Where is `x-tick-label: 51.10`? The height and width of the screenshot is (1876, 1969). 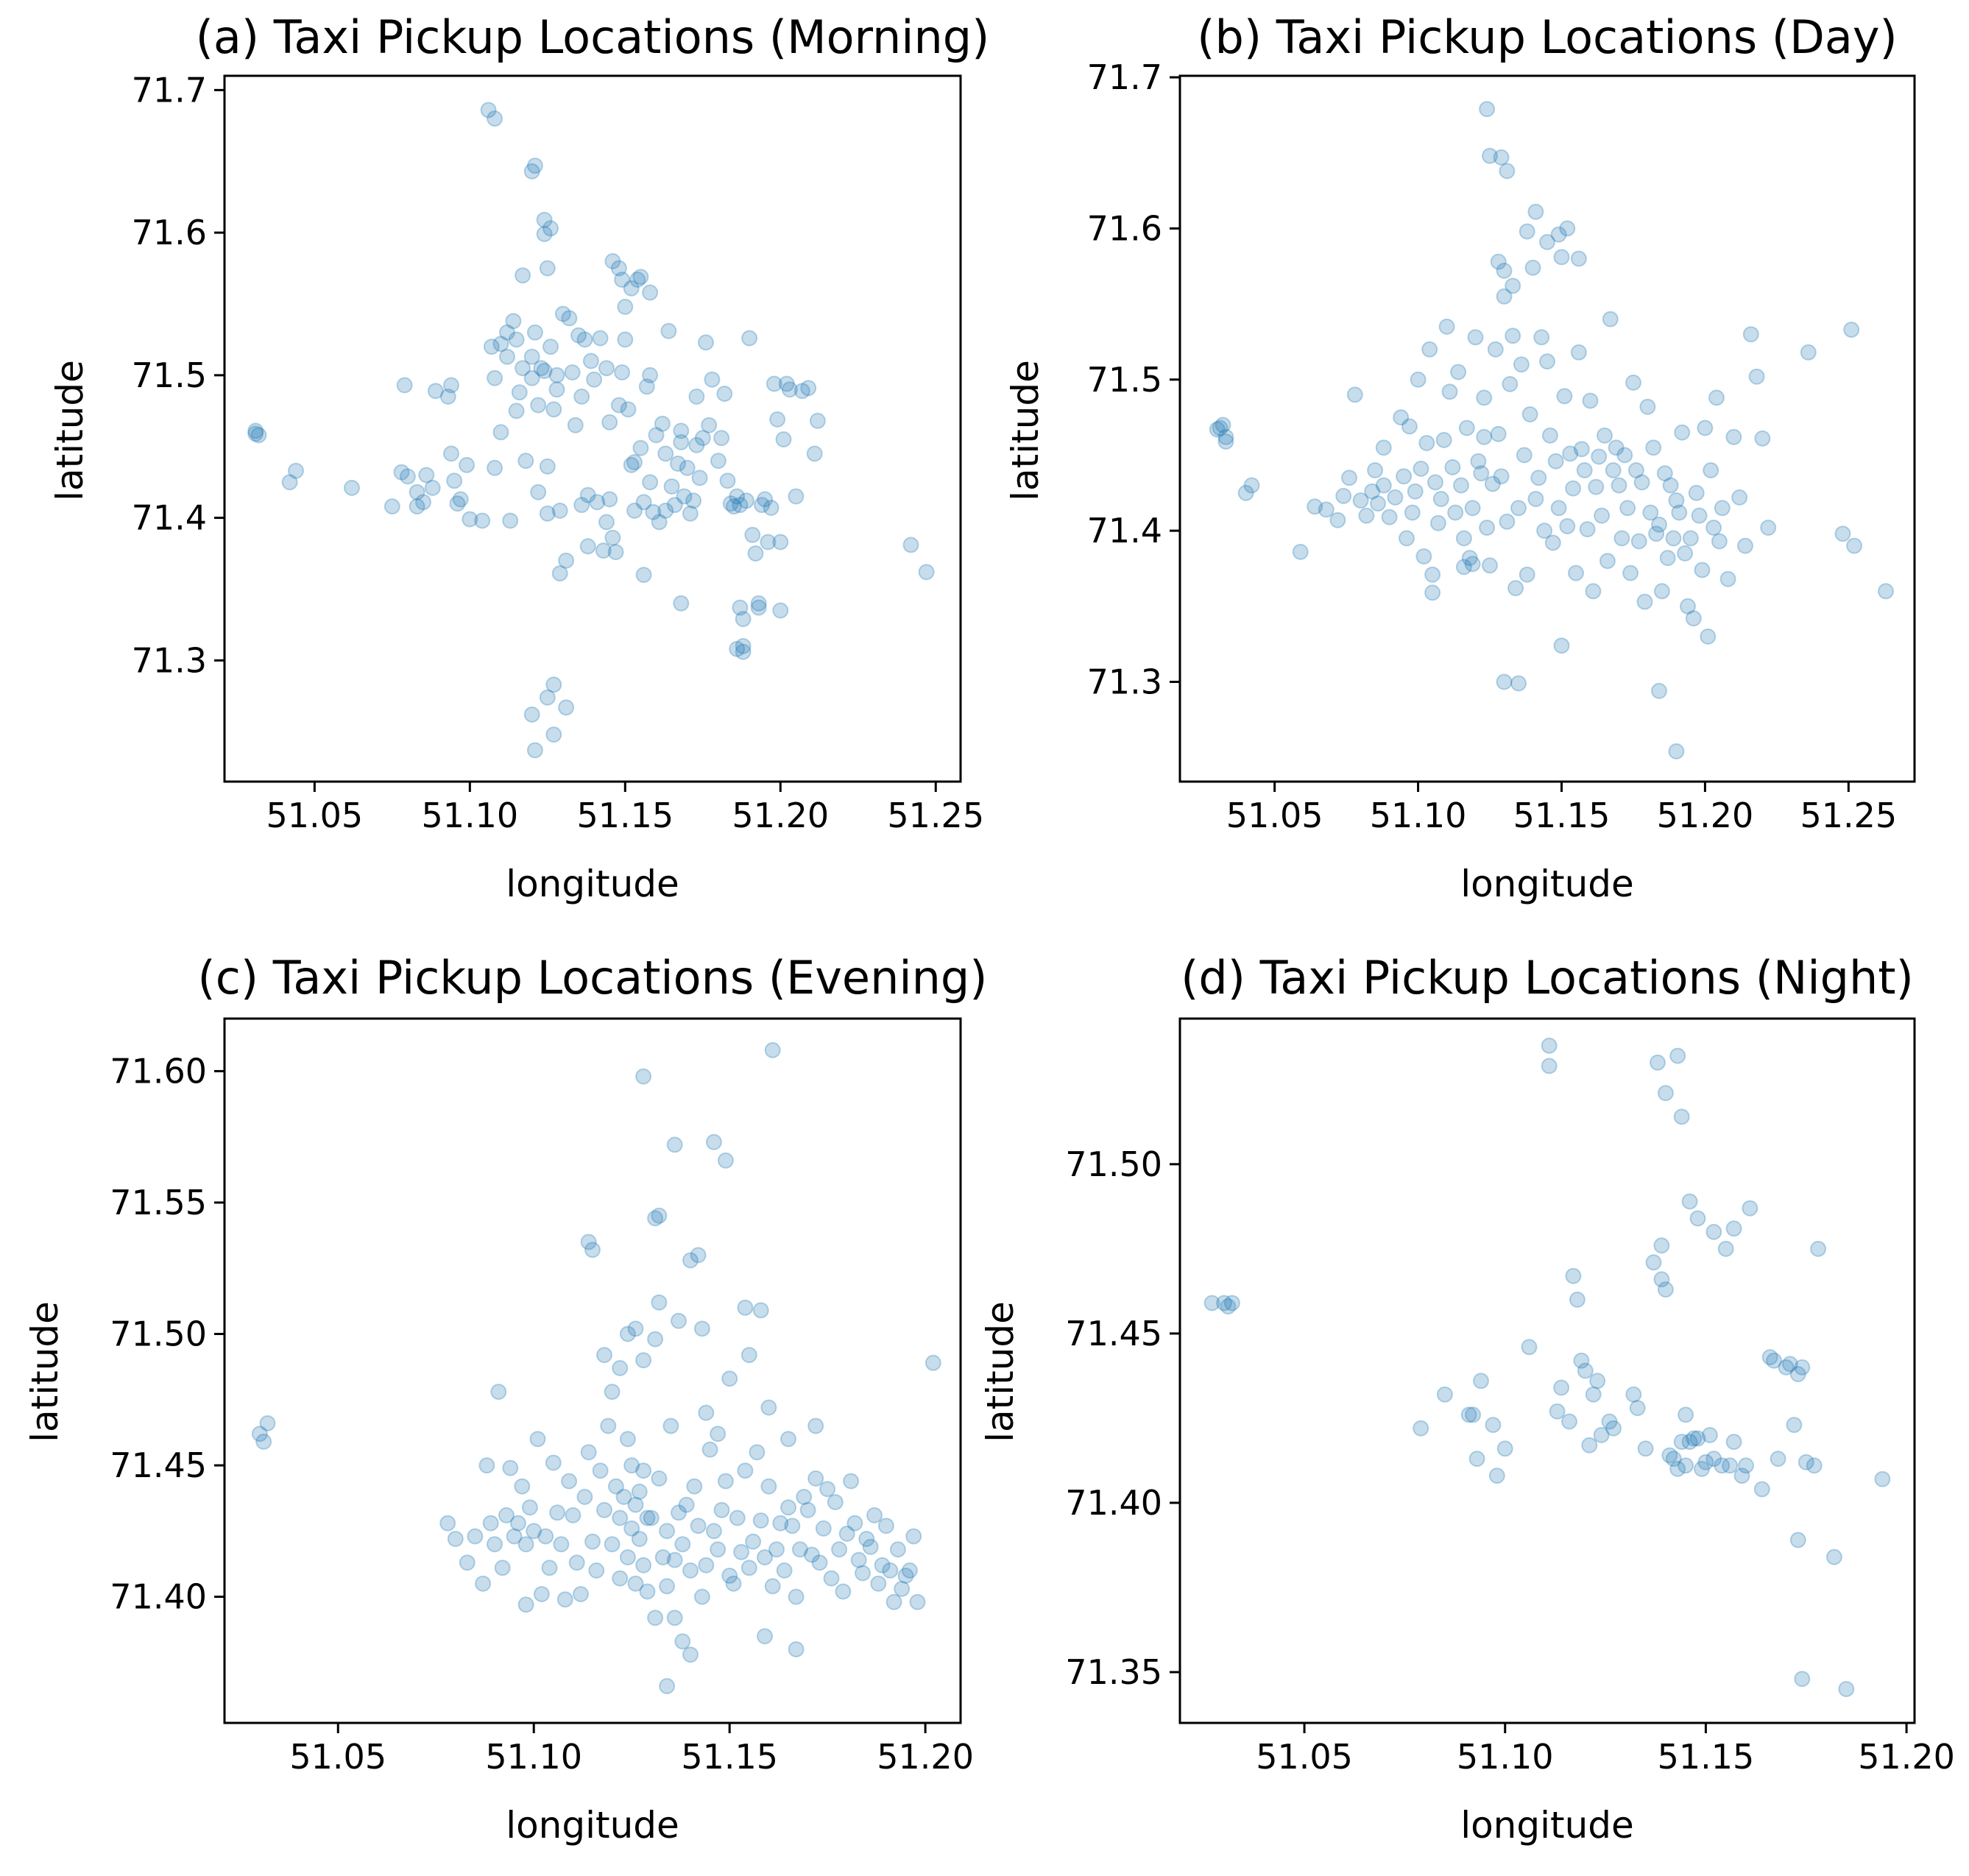
x-tick-label: 51.10 is located at coordinates (470, 815).